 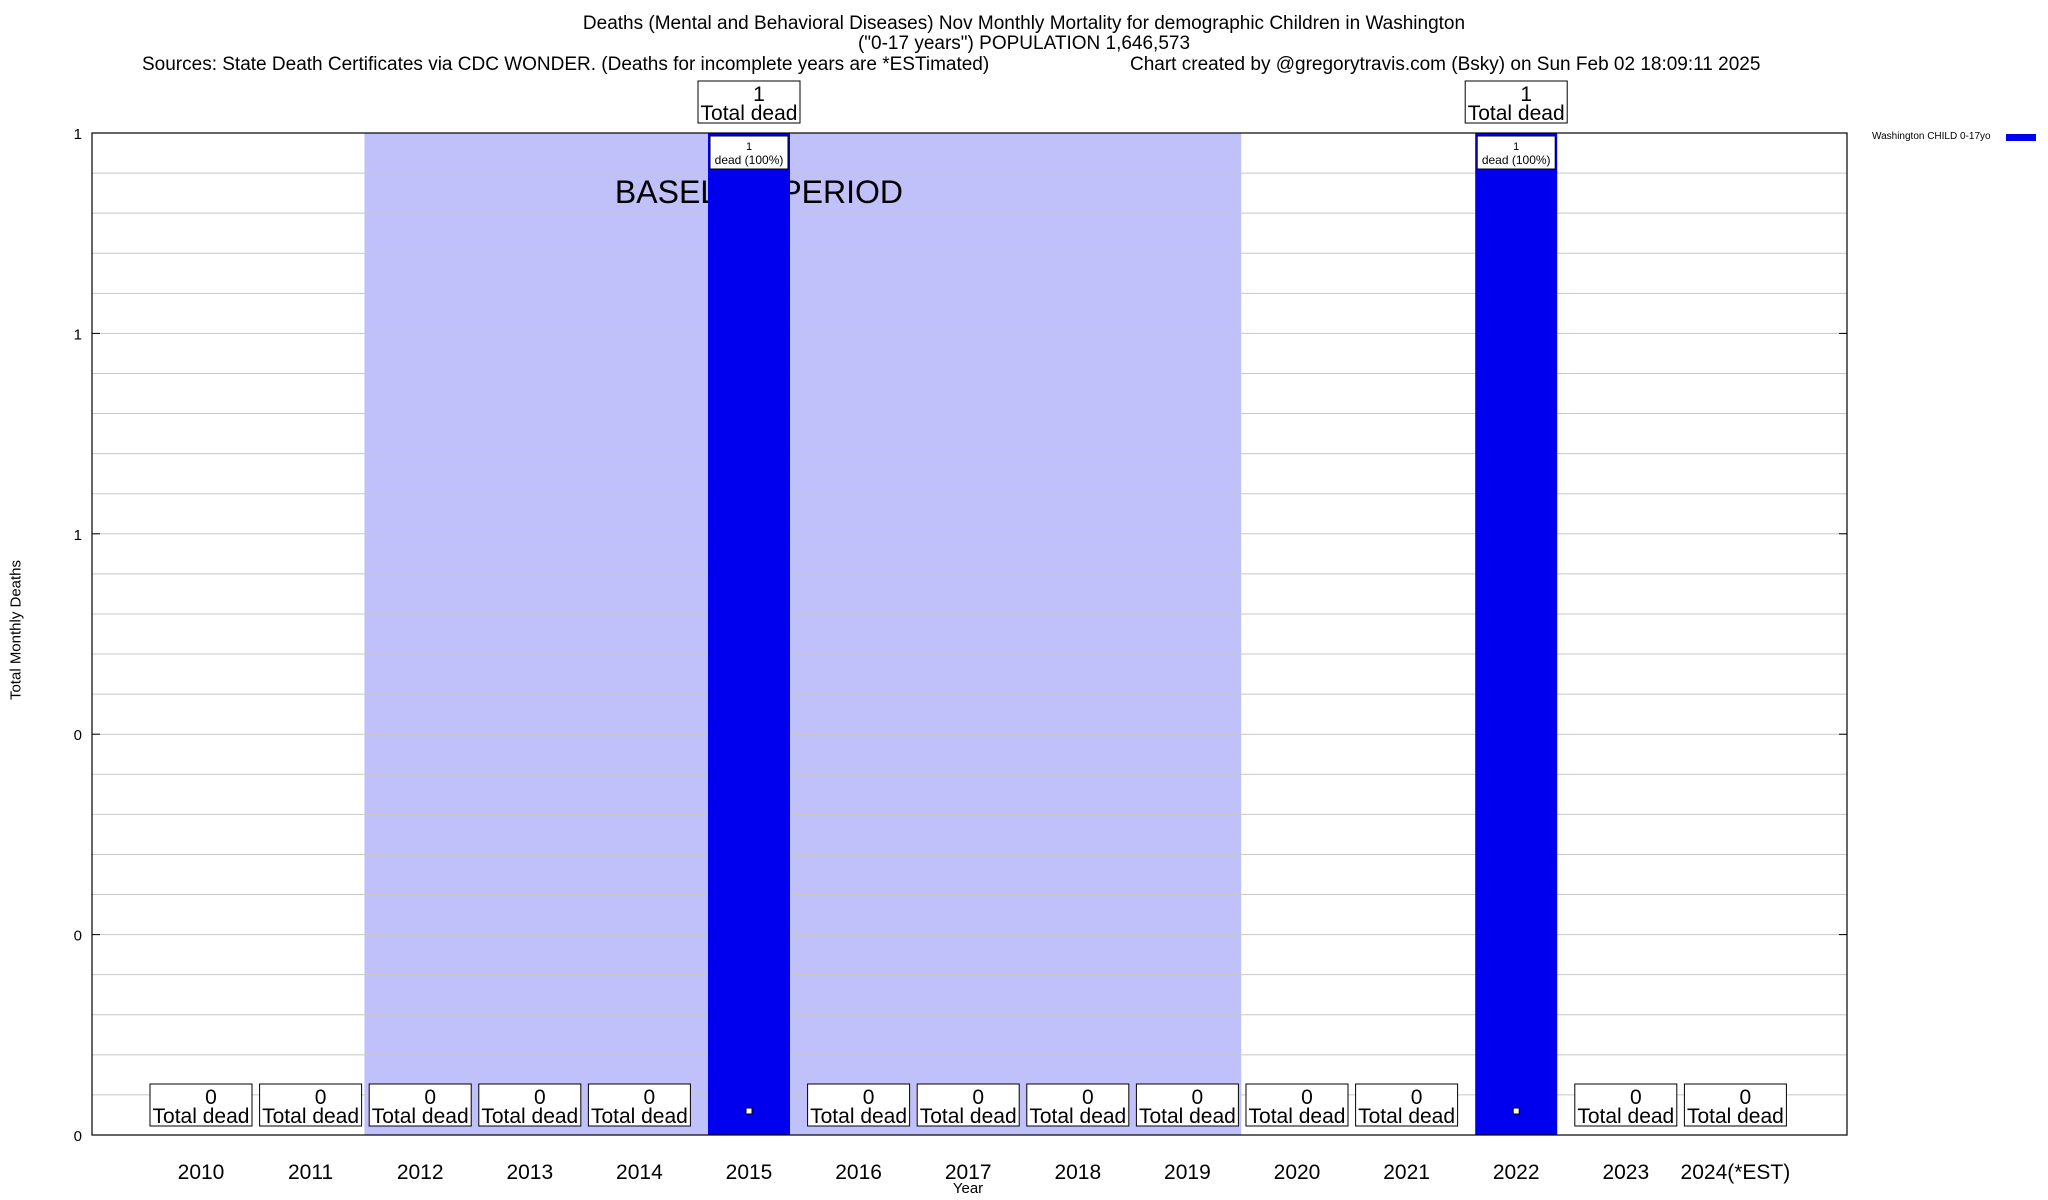 I want to click on legend-swatch, so click(x=2021, y=137).